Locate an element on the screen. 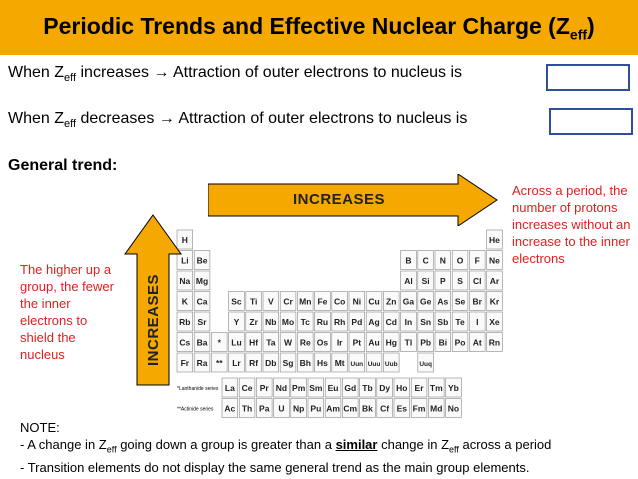 Image resolution: width=638 pixels, height=479 pixels. svg-text: C is located at coordinates (426, 261).